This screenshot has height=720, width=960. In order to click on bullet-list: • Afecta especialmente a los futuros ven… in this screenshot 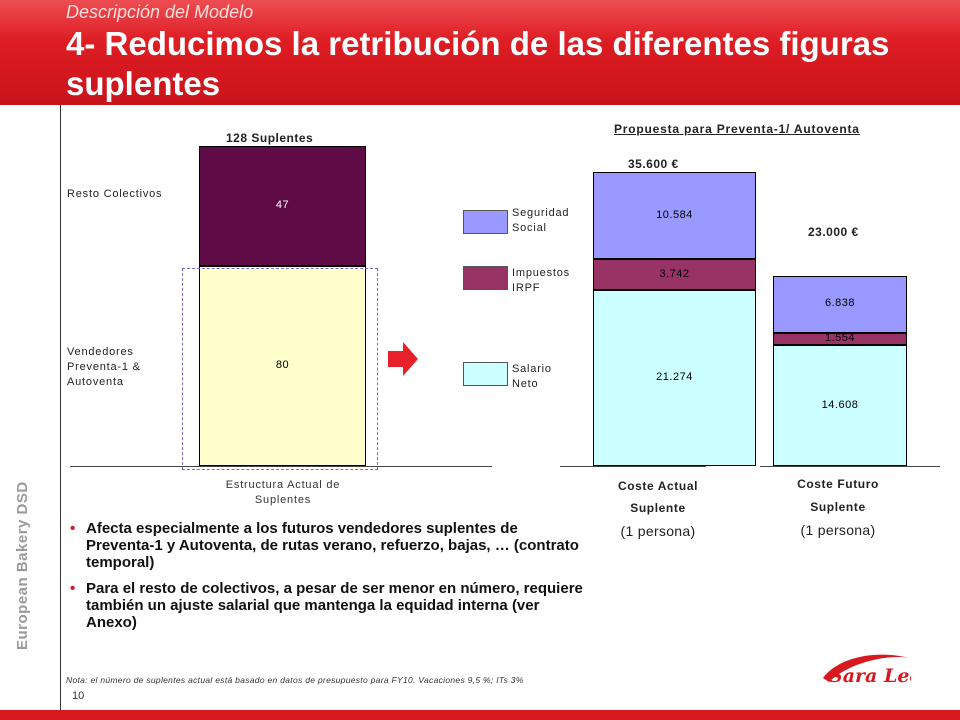, I will do `click(330, 580)`.